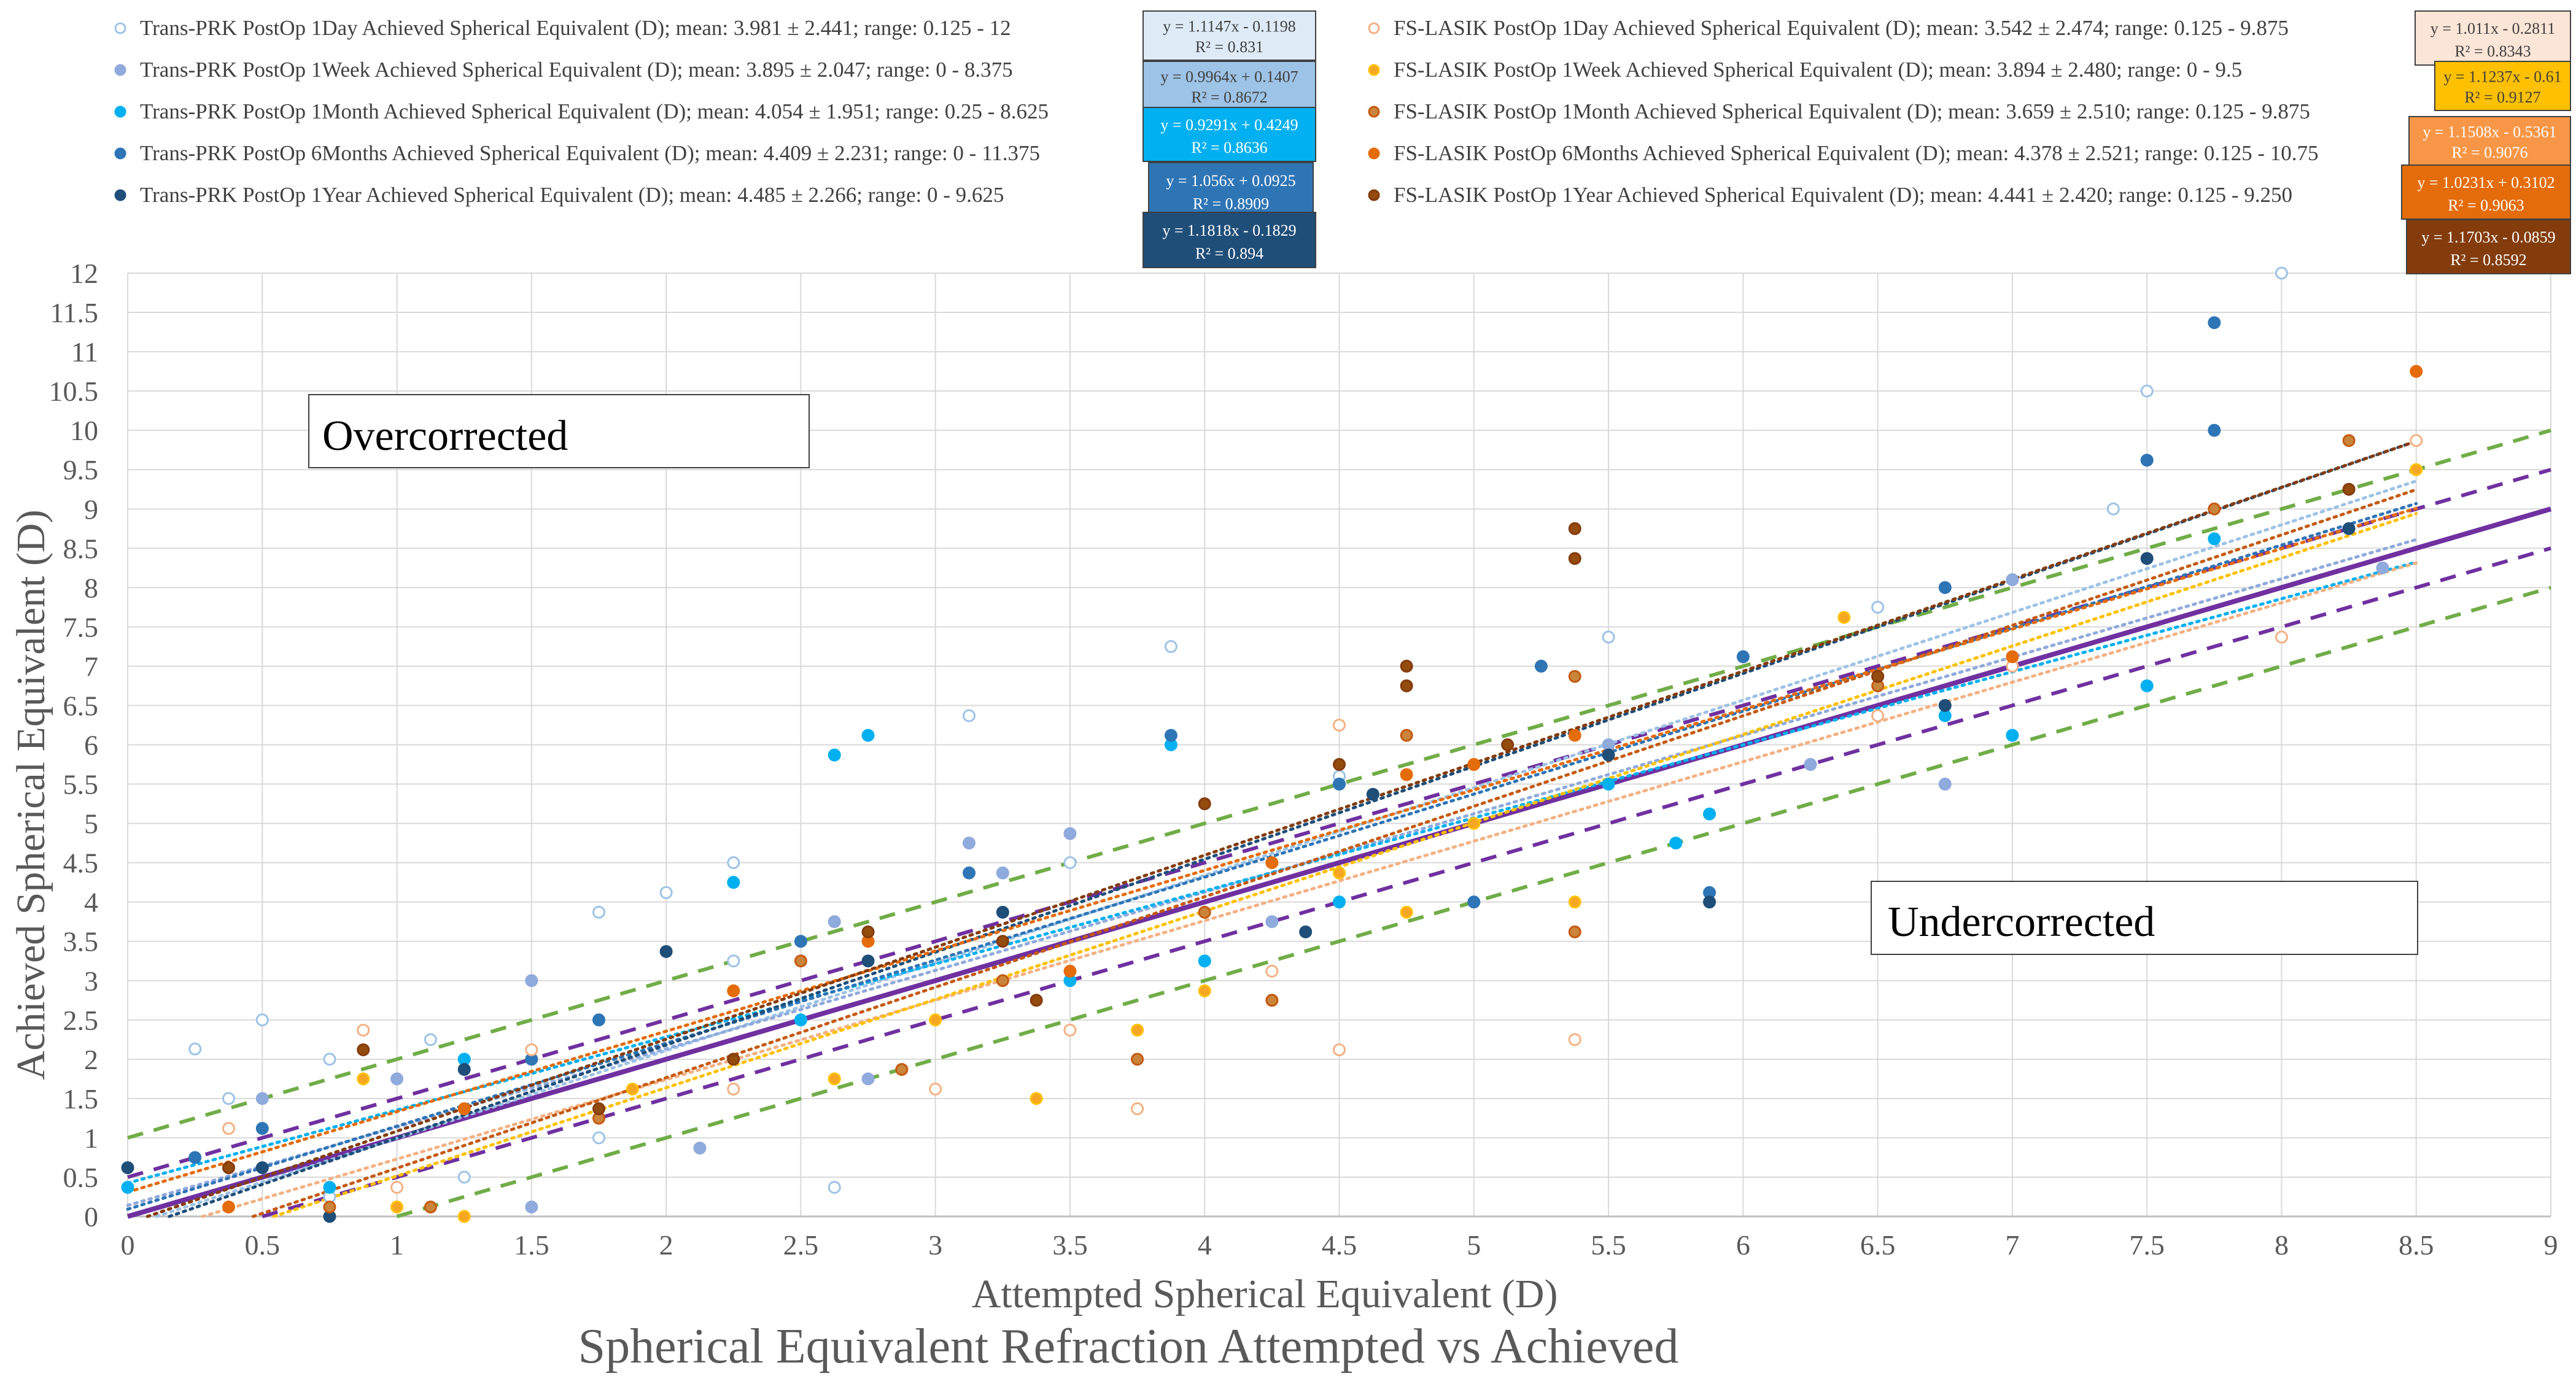  I want to click on trend-equation: y = 0.9964x + 0.1407, so click(1229, 77).